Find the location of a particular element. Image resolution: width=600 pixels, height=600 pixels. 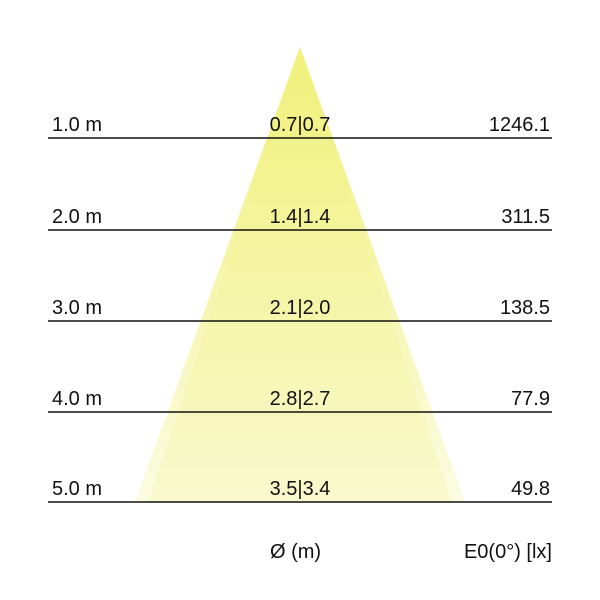

beam-diameter: 3.5|3.4 is located at coordinates (300, 489).